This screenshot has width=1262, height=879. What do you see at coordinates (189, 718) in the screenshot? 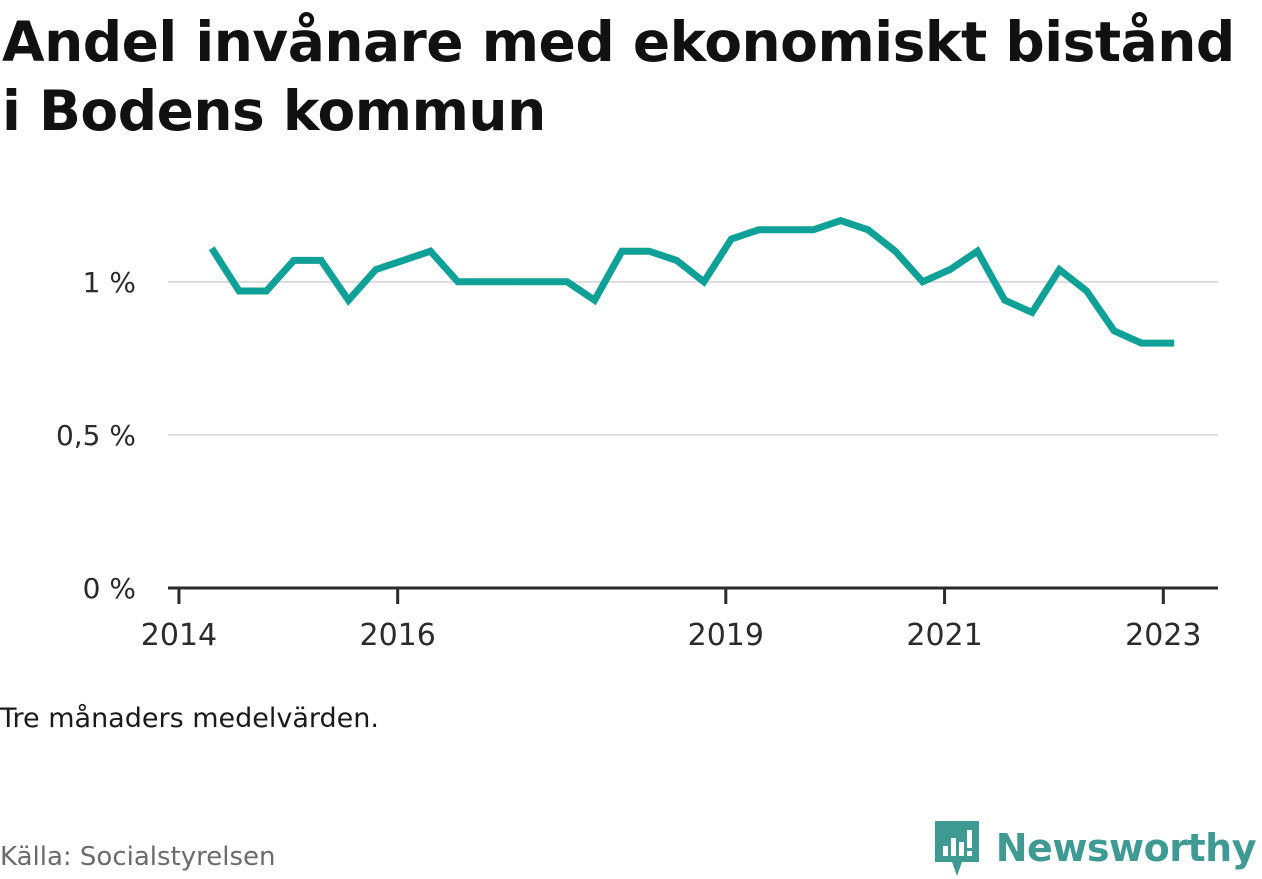
I see `chart-note: Tre månaders medelvärden.` at bounding box center [189, 718].